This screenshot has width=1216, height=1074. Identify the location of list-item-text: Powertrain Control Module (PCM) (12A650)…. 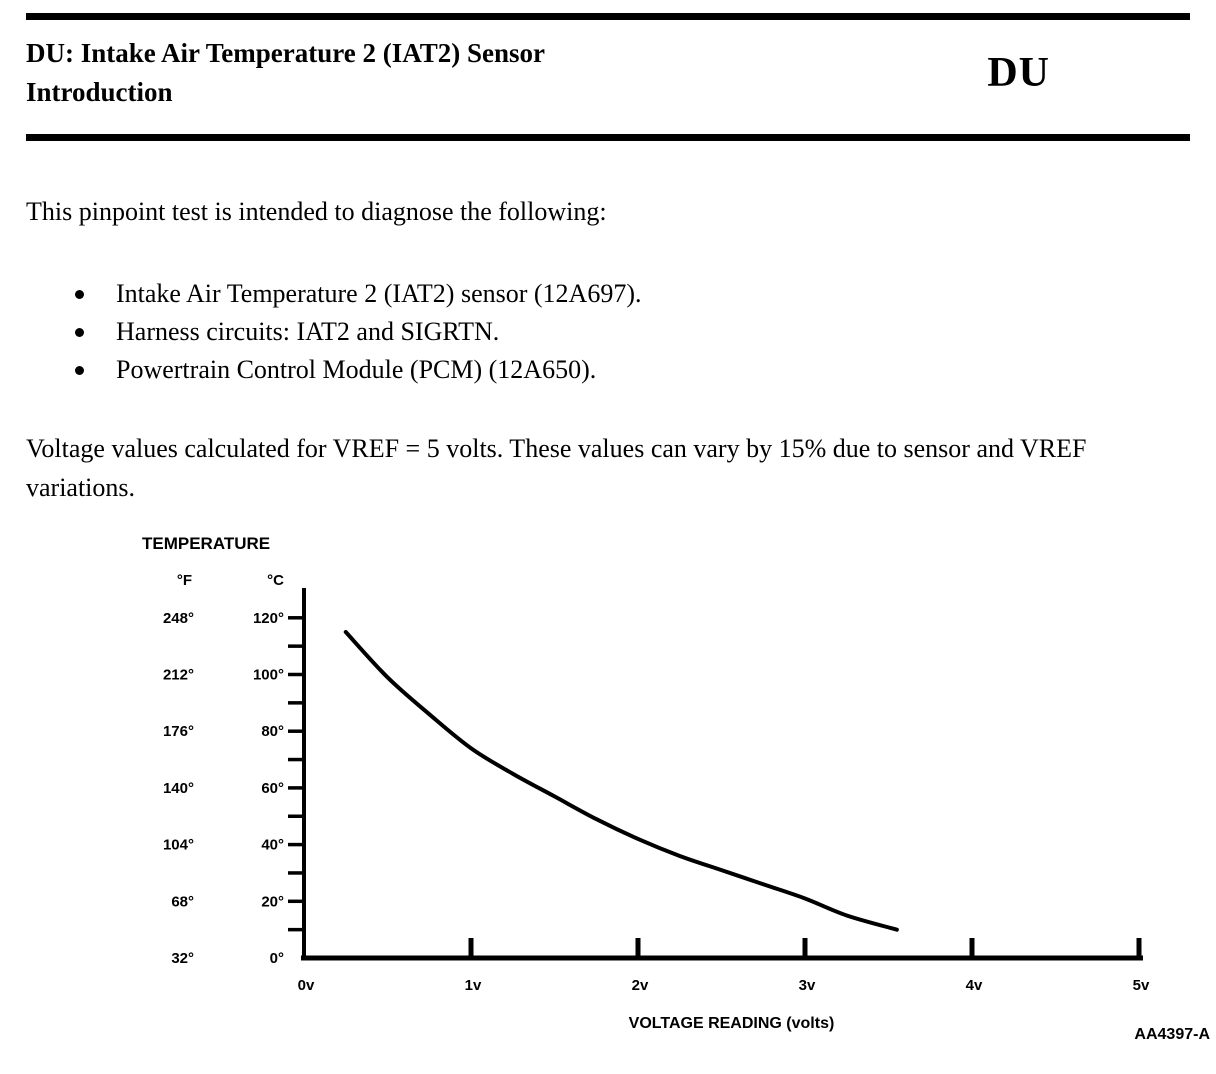
(356, 369).